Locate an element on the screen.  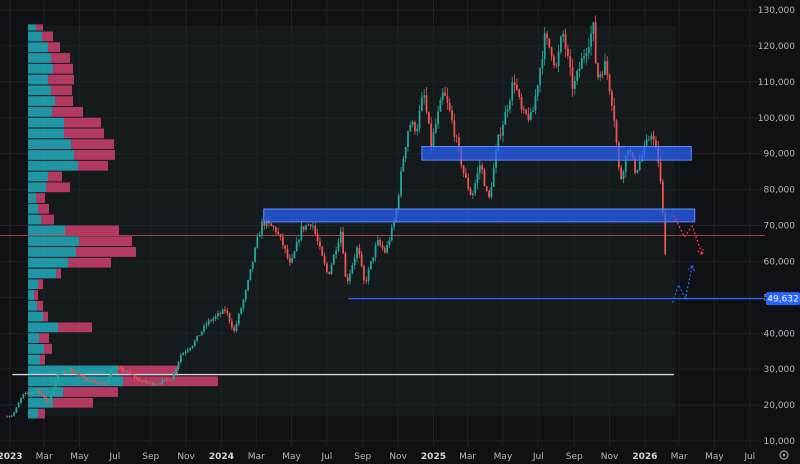
y-tick-label: 20,000 is located at coordinates (780, 406).